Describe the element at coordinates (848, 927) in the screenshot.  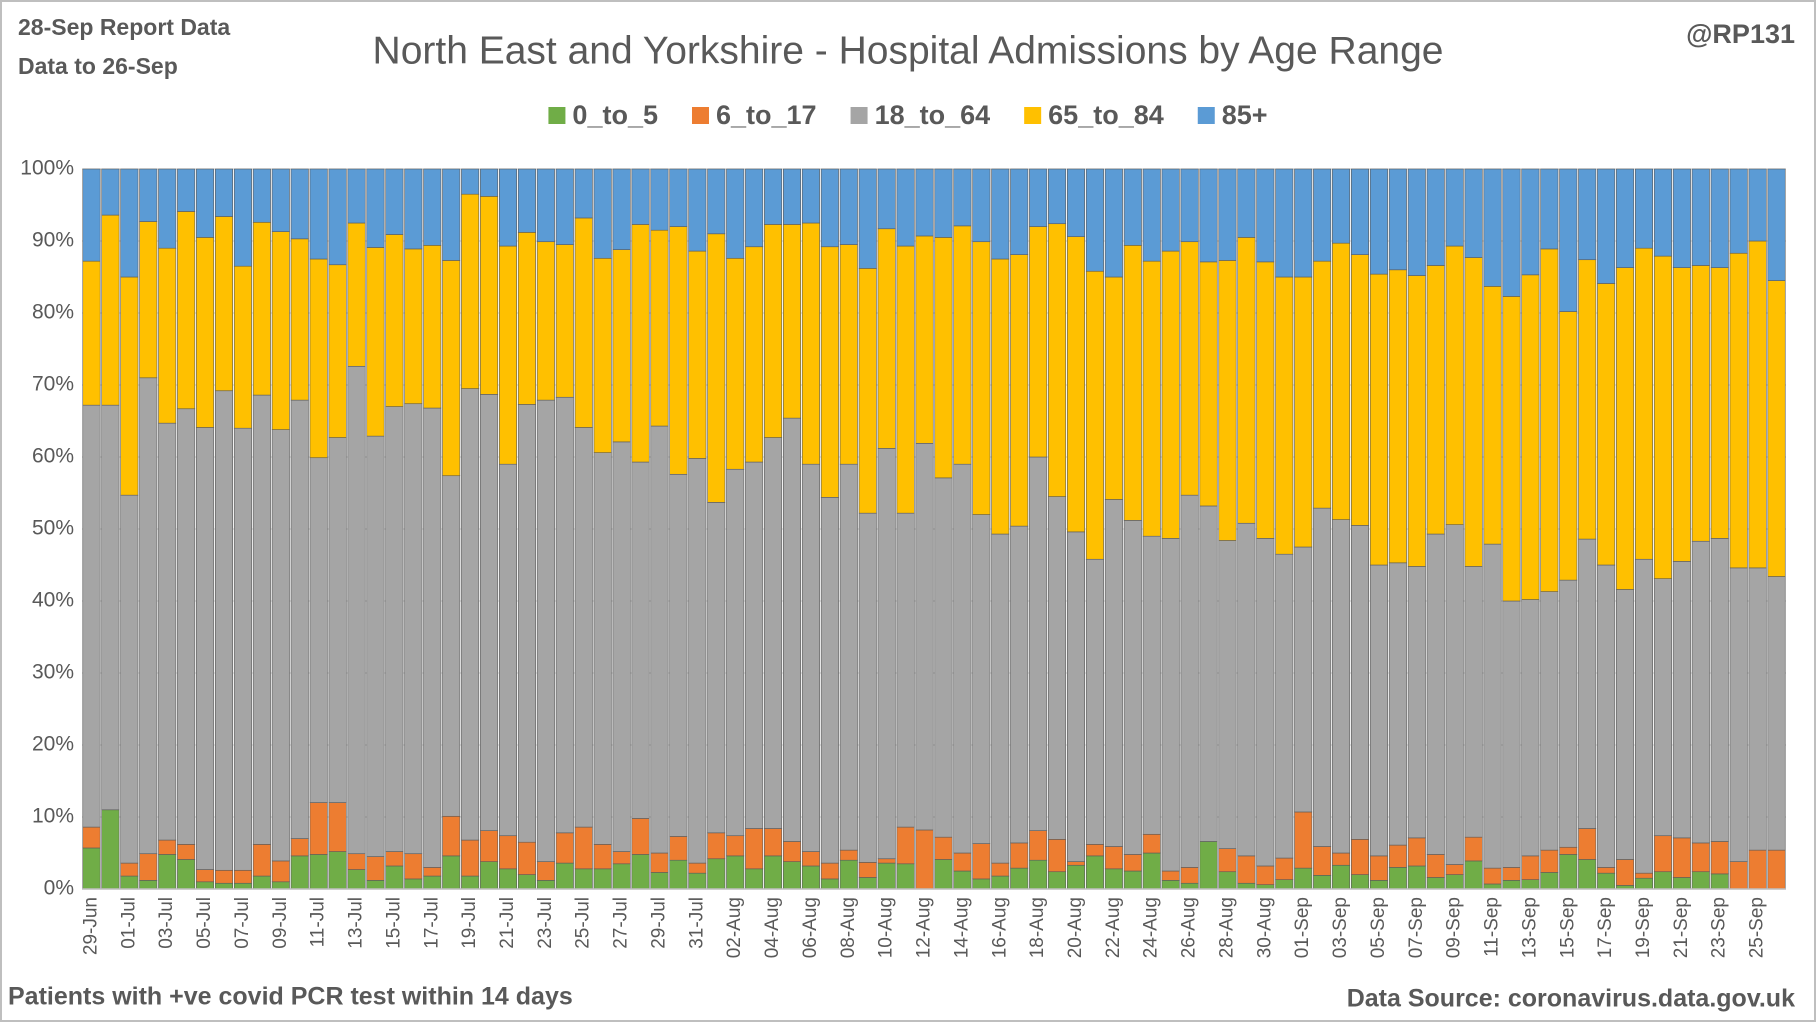
I see `x-tick-label: 08-Aug` at that location.